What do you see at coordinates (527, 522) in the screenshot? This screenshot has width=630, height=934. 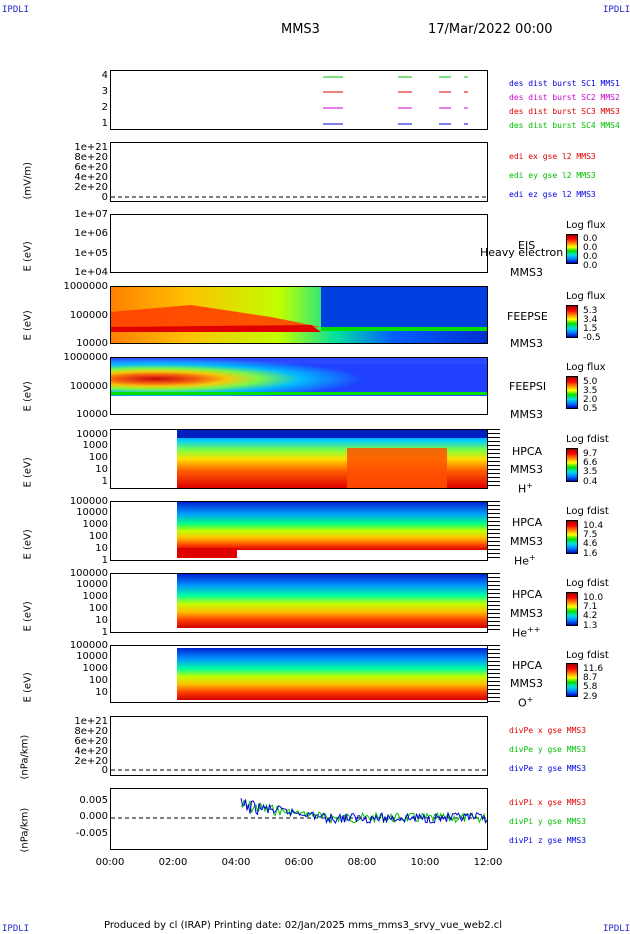 I see `instrument-label: HPCA` at bounding box center [527, 522].